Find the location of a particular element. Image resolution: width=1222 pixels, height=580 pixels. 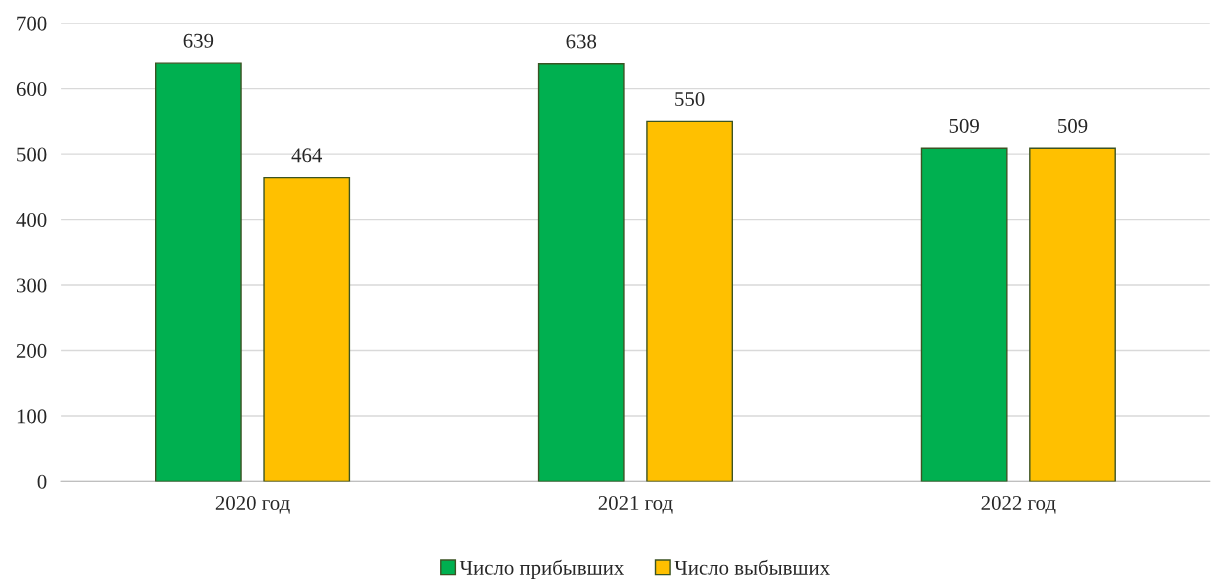

y-tick-label: 400 is located at coordinates (31, 219).